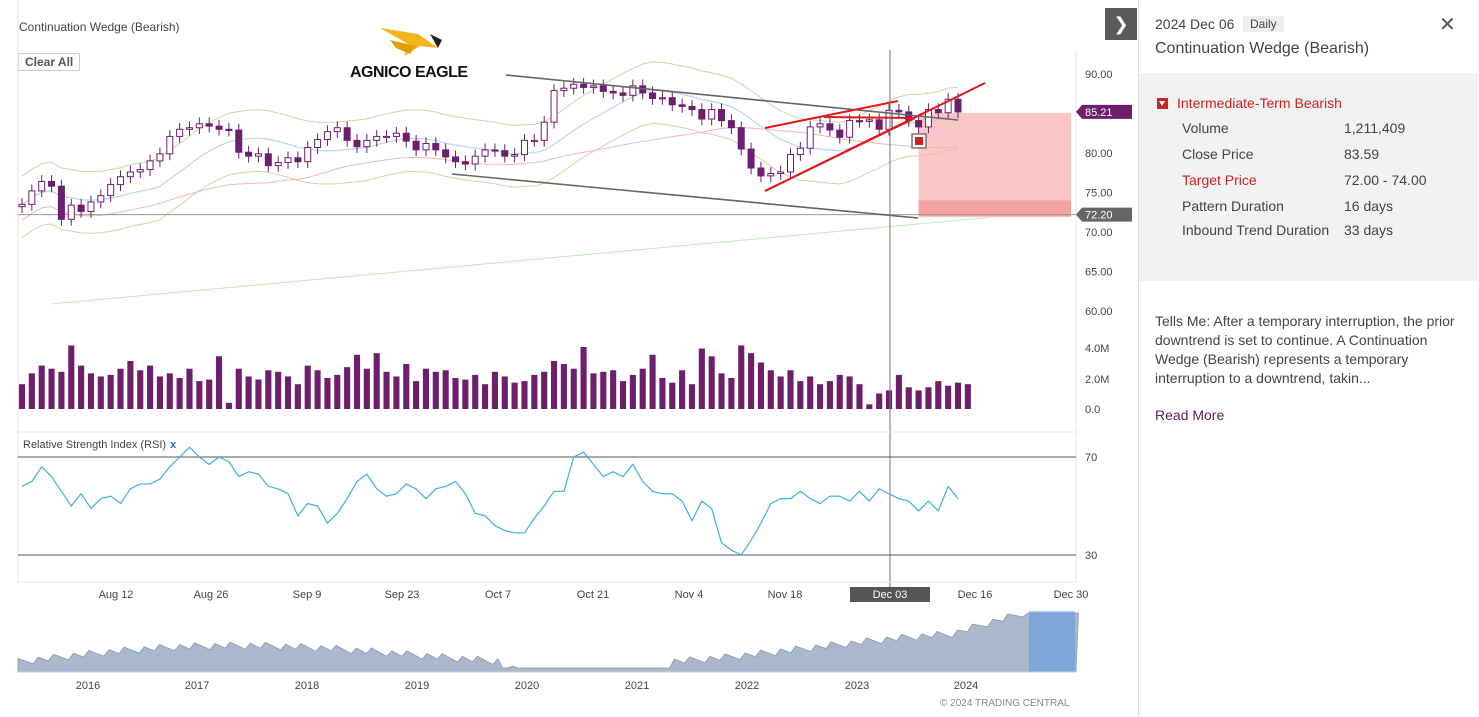  I want to click on volume-tick-label: 4.0M, so click(1097, 349).